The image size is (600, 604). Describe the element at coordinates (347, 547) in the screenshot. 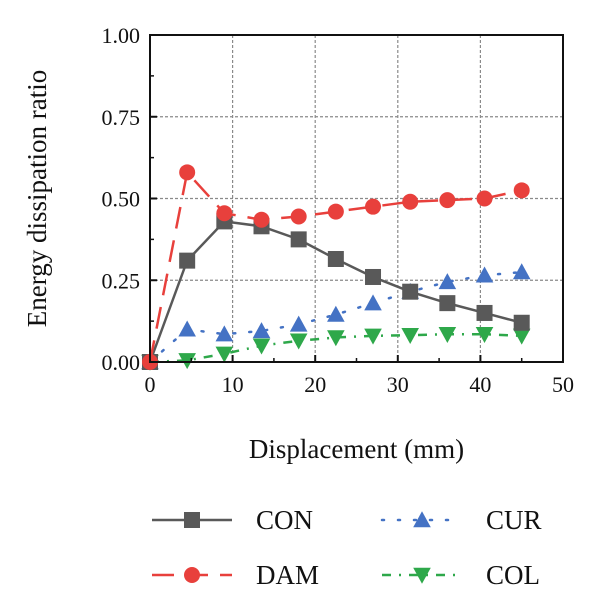

I see `legend: CON CUR DAM COL` at that location.